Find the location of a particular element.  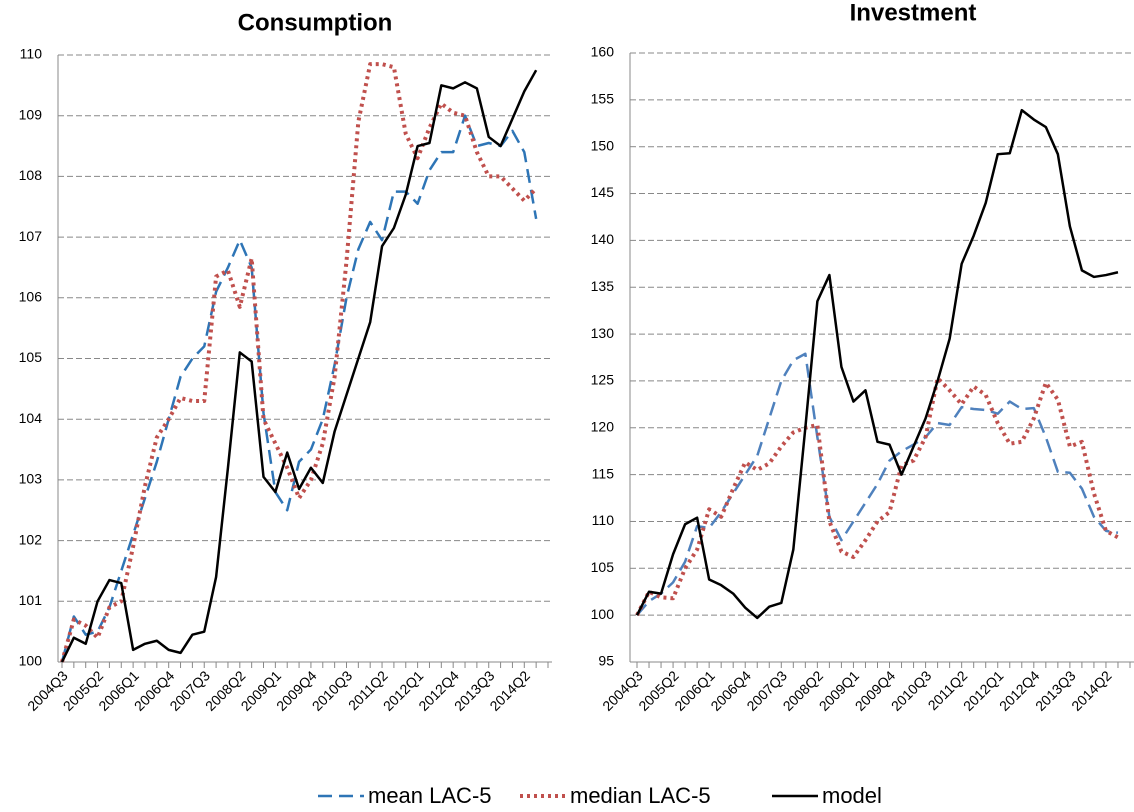

y-tick-label: 106 is located at coordinates (31, 297).